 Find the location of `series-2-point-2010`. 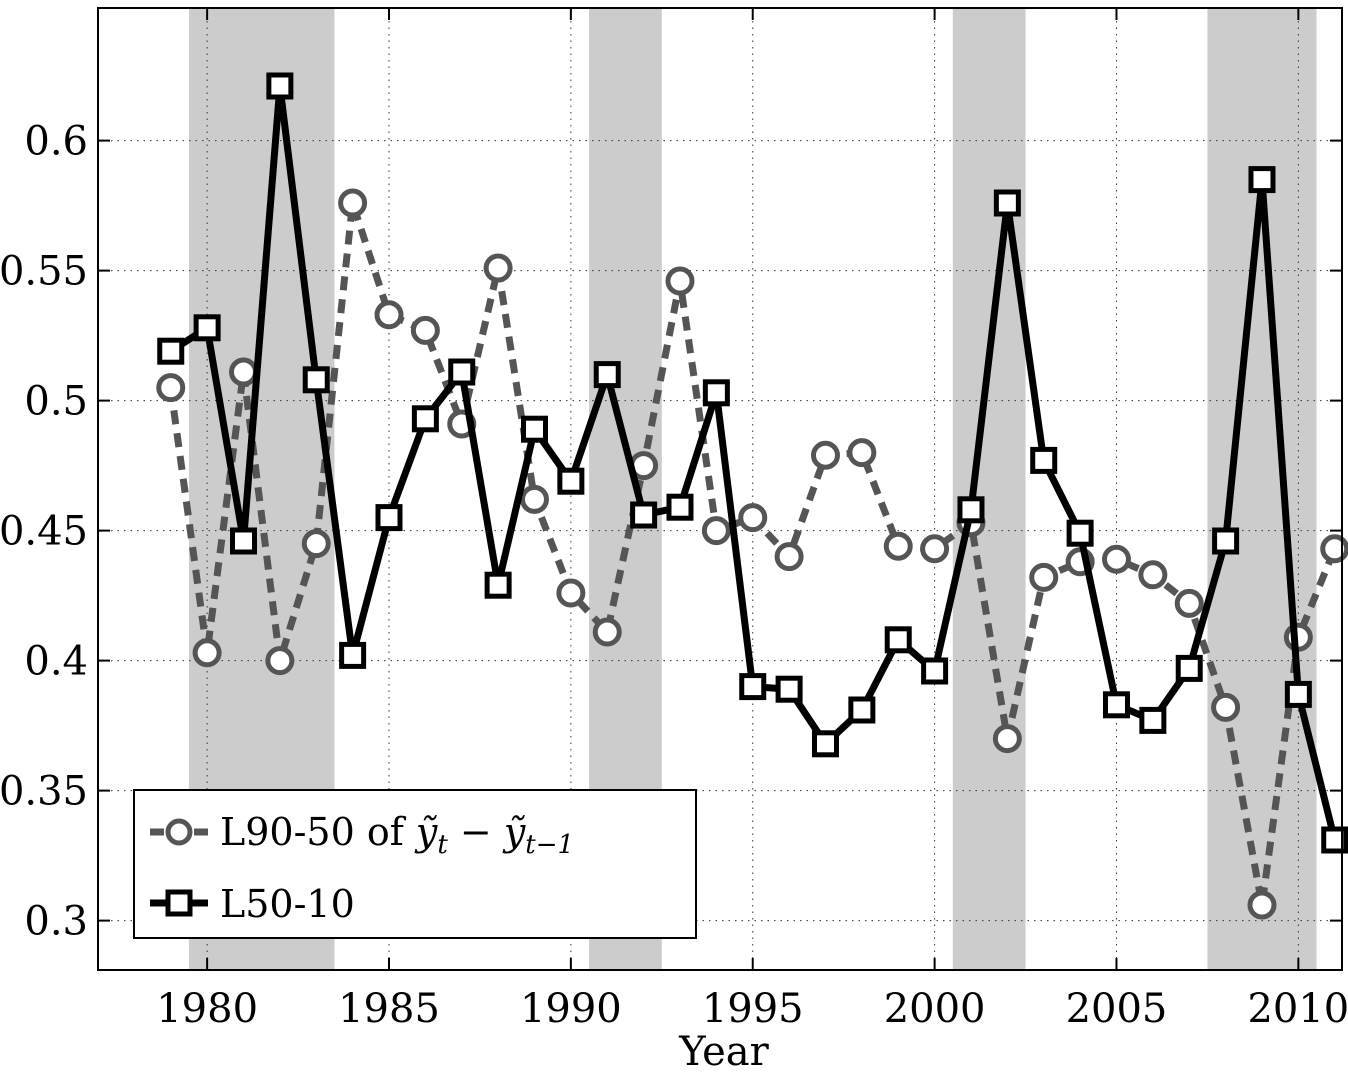

series-2-point-2010 is located at coordinates (1298, 694).